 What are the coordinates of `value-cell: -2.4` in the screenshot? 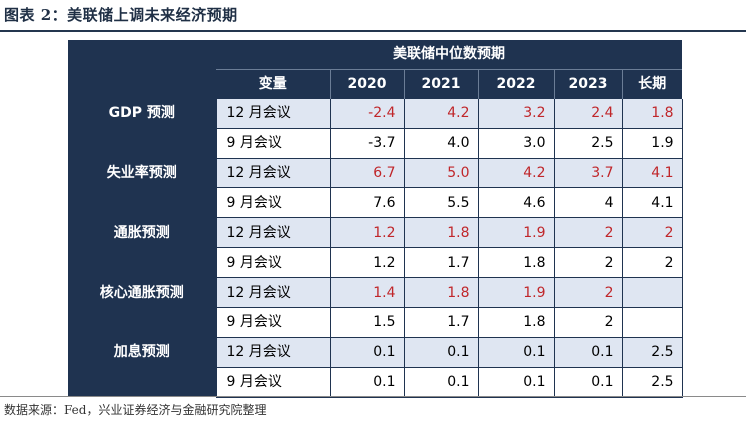 It's located at (366, 113).